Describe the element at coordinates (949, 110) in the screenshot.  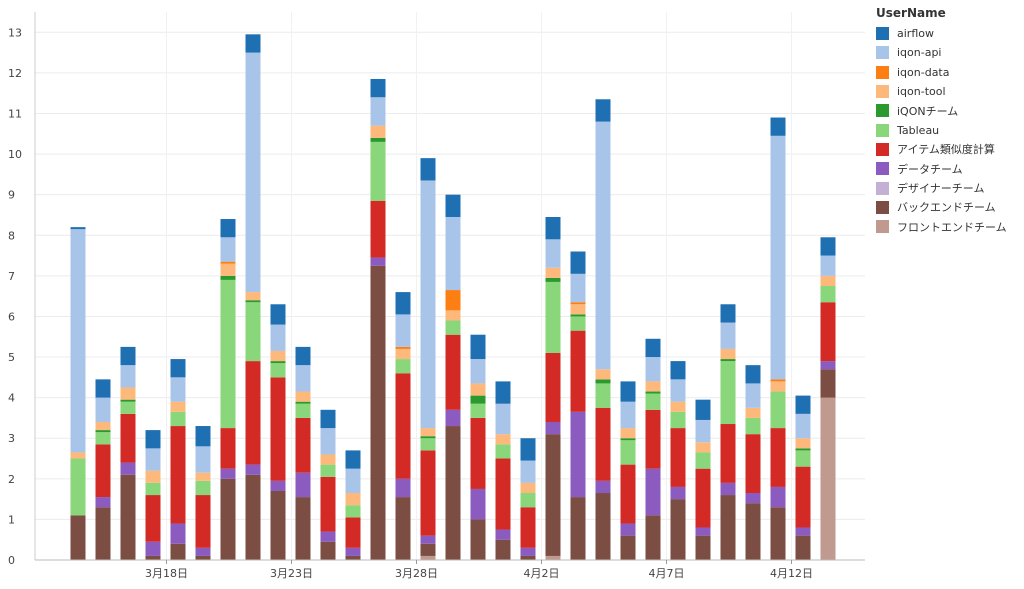
I see `legend-item: iQONチーム` at that location.